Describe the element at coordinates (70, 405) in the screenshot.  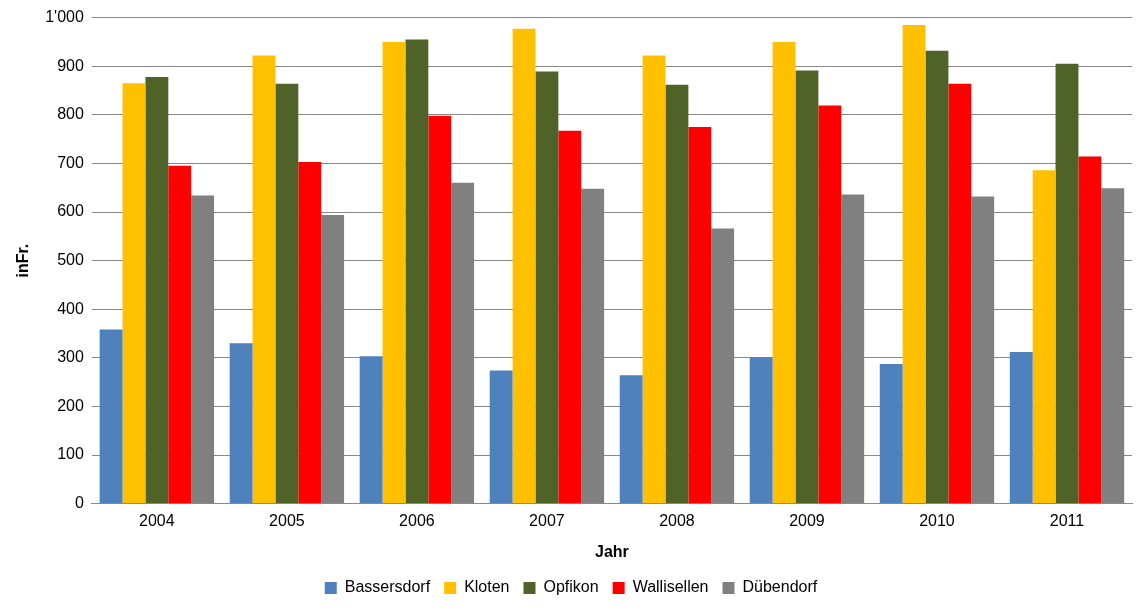
I see `y-tick-label: 200` at that location.